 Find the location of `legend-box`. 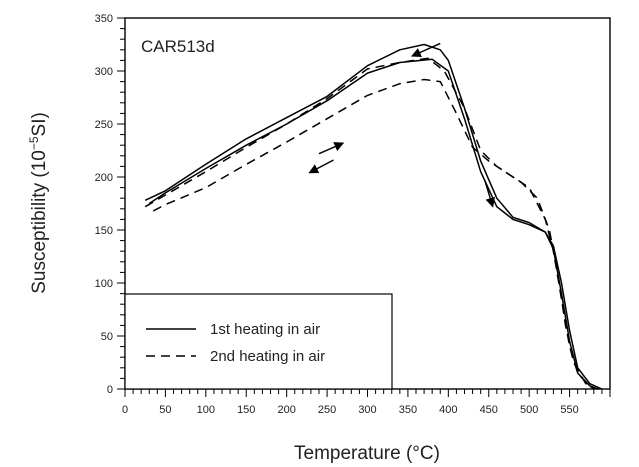

legend-box is located at coordinates (258, 341).